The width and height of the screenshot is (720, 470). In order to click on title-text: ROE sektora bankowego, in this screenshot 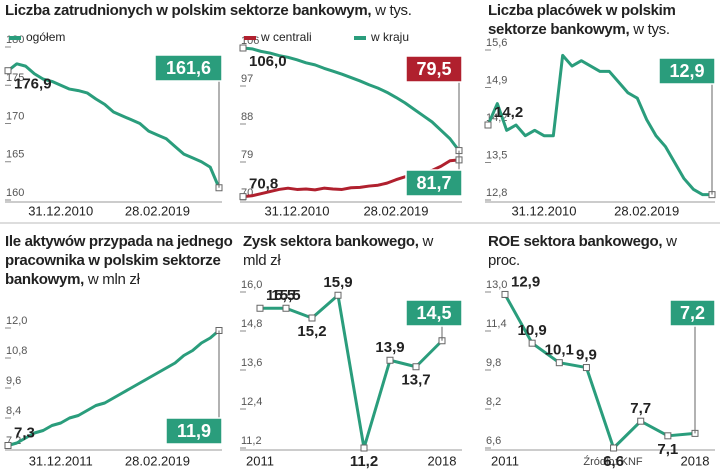, I will do `click(575, 241)`.